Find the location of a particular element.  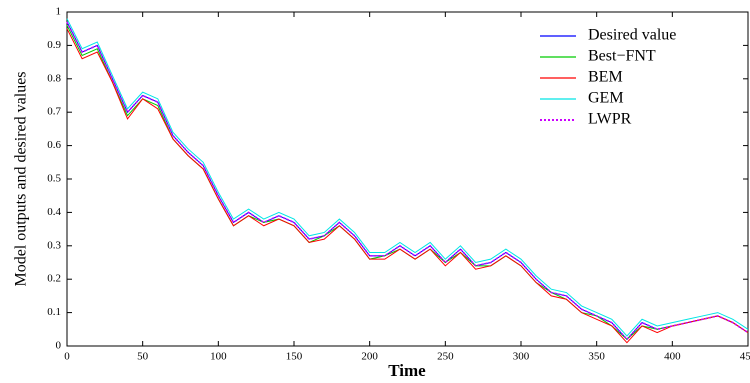

y-tick-label: 0.5 is located at coordinates (54, 179).